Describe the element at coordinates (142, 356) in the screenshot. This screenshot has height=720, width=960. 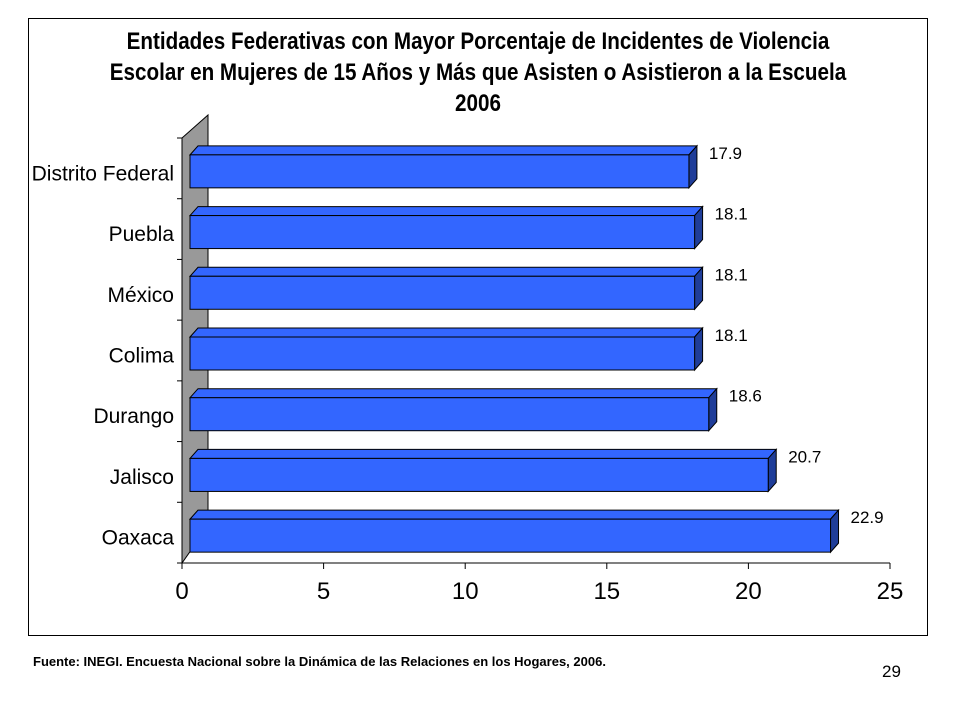
I see `category-label: Colima` at that location.